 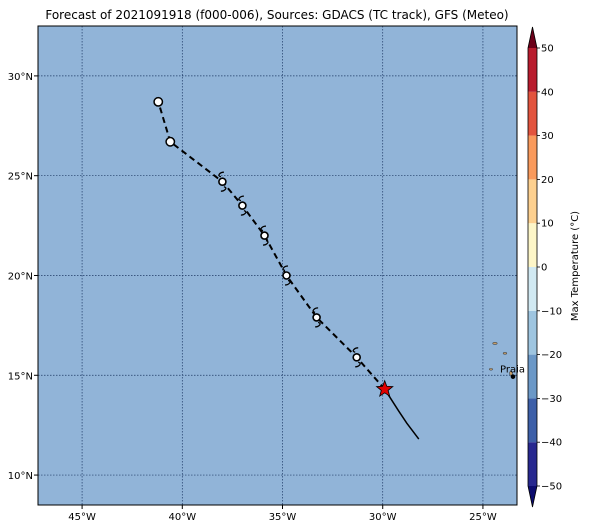 I want to click on colorbar-tick-label: 0, so click(x=544, y=268).